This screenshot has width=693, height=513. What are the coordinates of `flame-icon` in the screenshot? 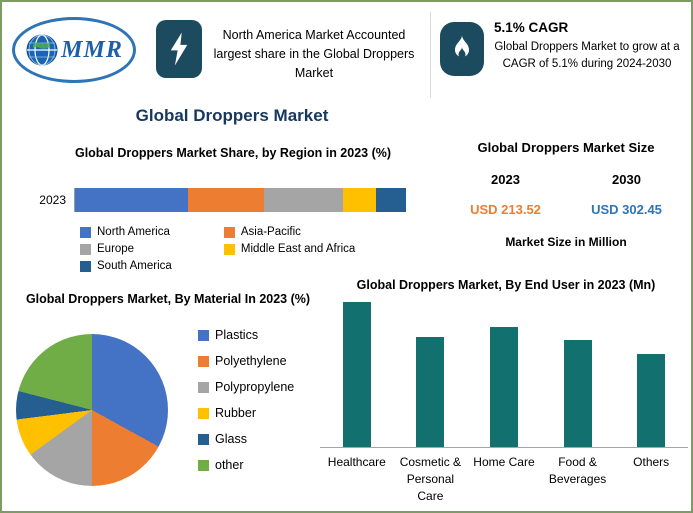 It's located at (462, 46).